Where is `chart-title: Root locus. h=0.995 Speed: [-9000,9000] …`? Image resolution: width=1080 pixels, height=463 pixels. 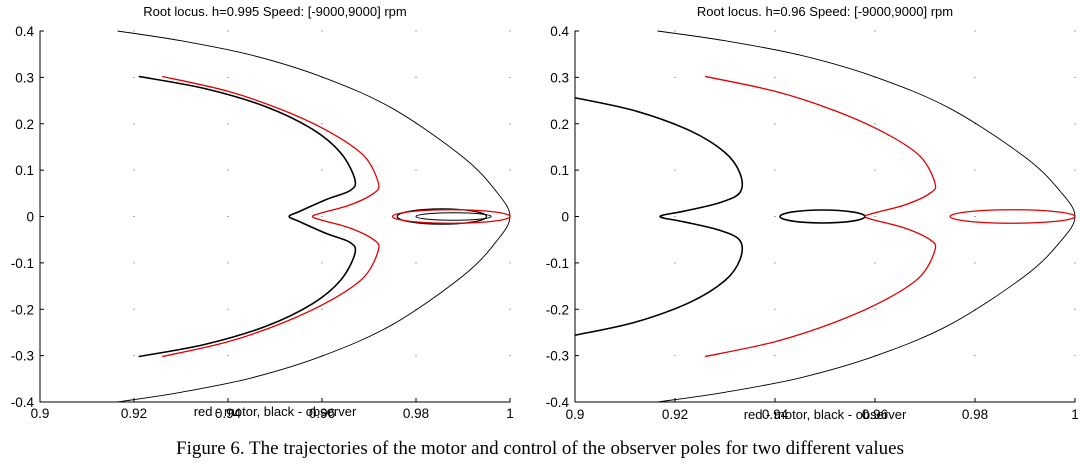 chart-title: Root locus. h=0.995 Speed: [-9000,9000] … is located at coordinates (274, 11).